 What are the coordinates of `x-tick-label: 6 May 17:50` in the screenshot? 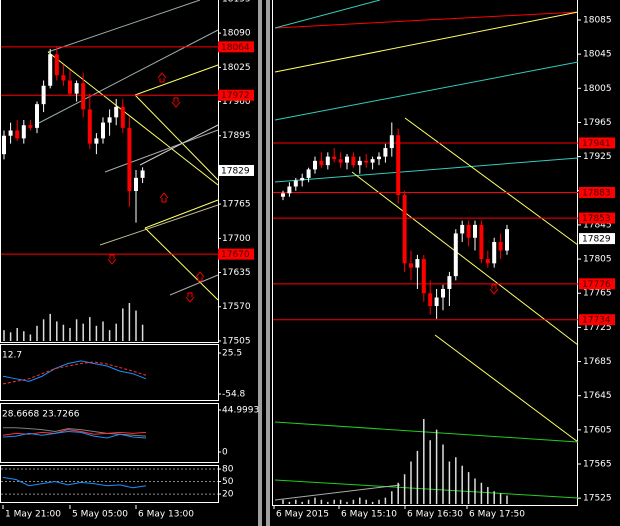 It's located at (497, 515).